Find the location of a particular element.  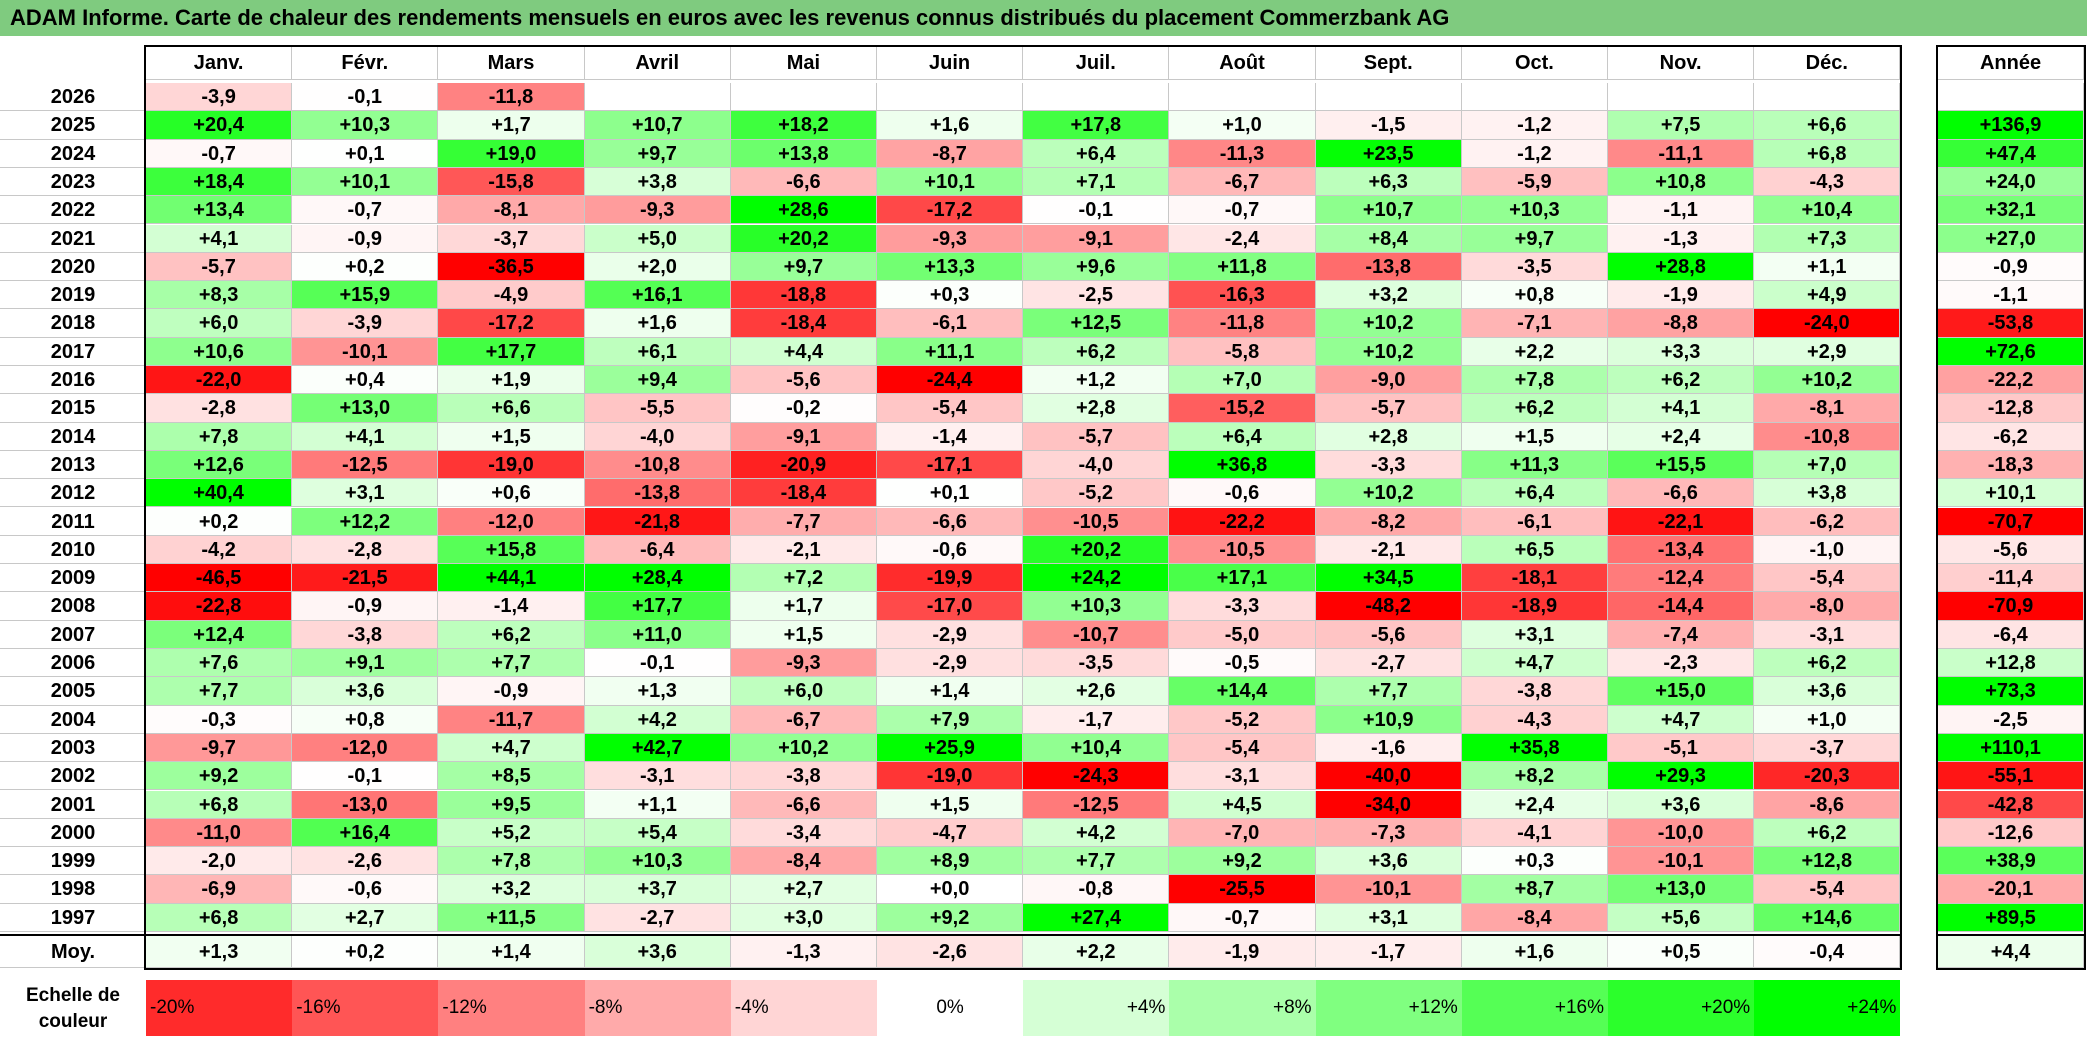

heatmap-cell: -8,8 is located at coordinates (1681, 323).